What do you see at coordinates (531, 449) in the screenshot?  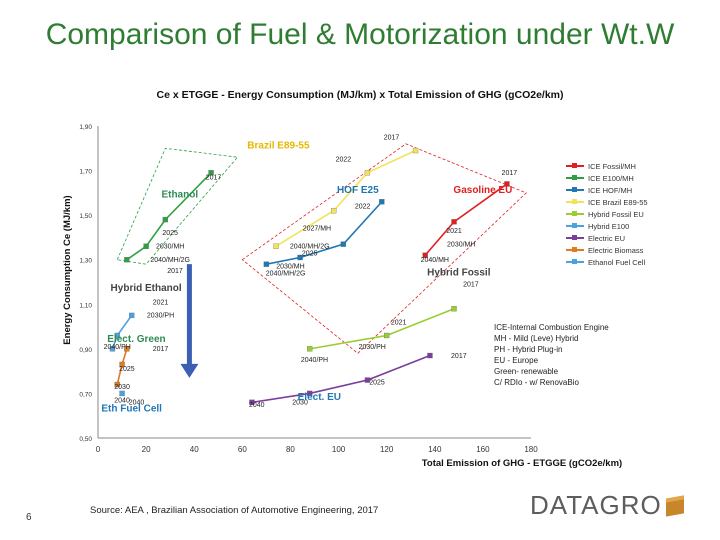 I see `x-tick-label: 180` at bounding box center [531, 449].